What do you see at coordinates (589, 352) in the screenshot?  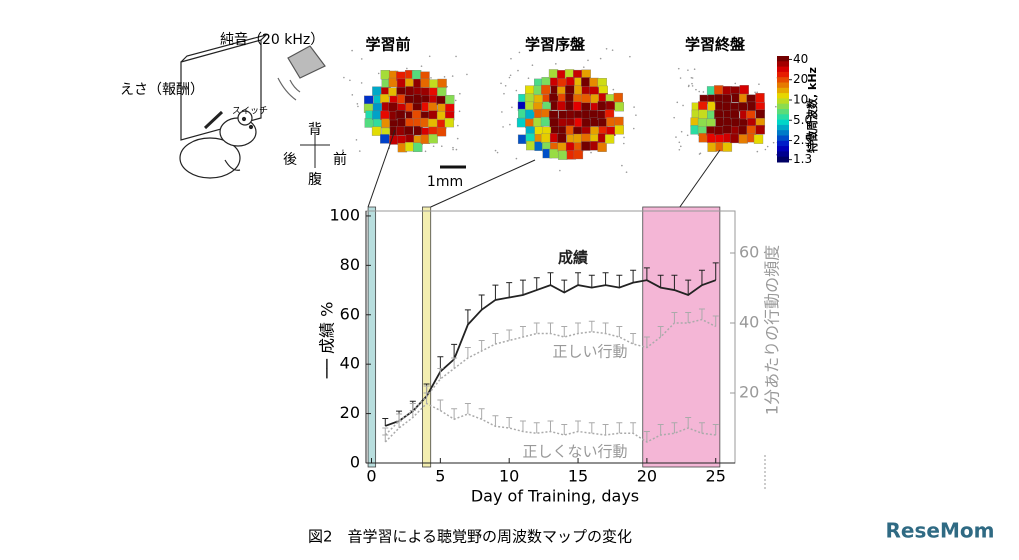 I see `series-annotation: 正しい行動` at bounding box center [589, 352].